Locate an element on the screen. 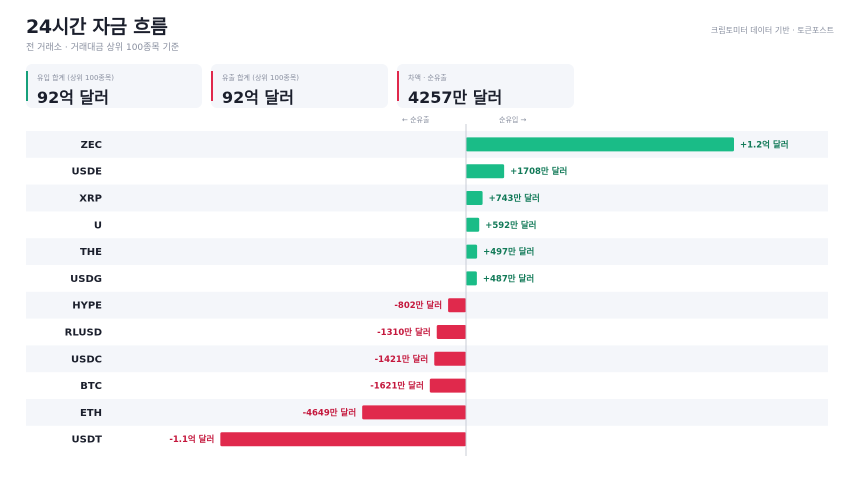  page-subtitle: 전 거래소 · 거래대금 상위 100종목 기준 is located at coordinates (103, 48).